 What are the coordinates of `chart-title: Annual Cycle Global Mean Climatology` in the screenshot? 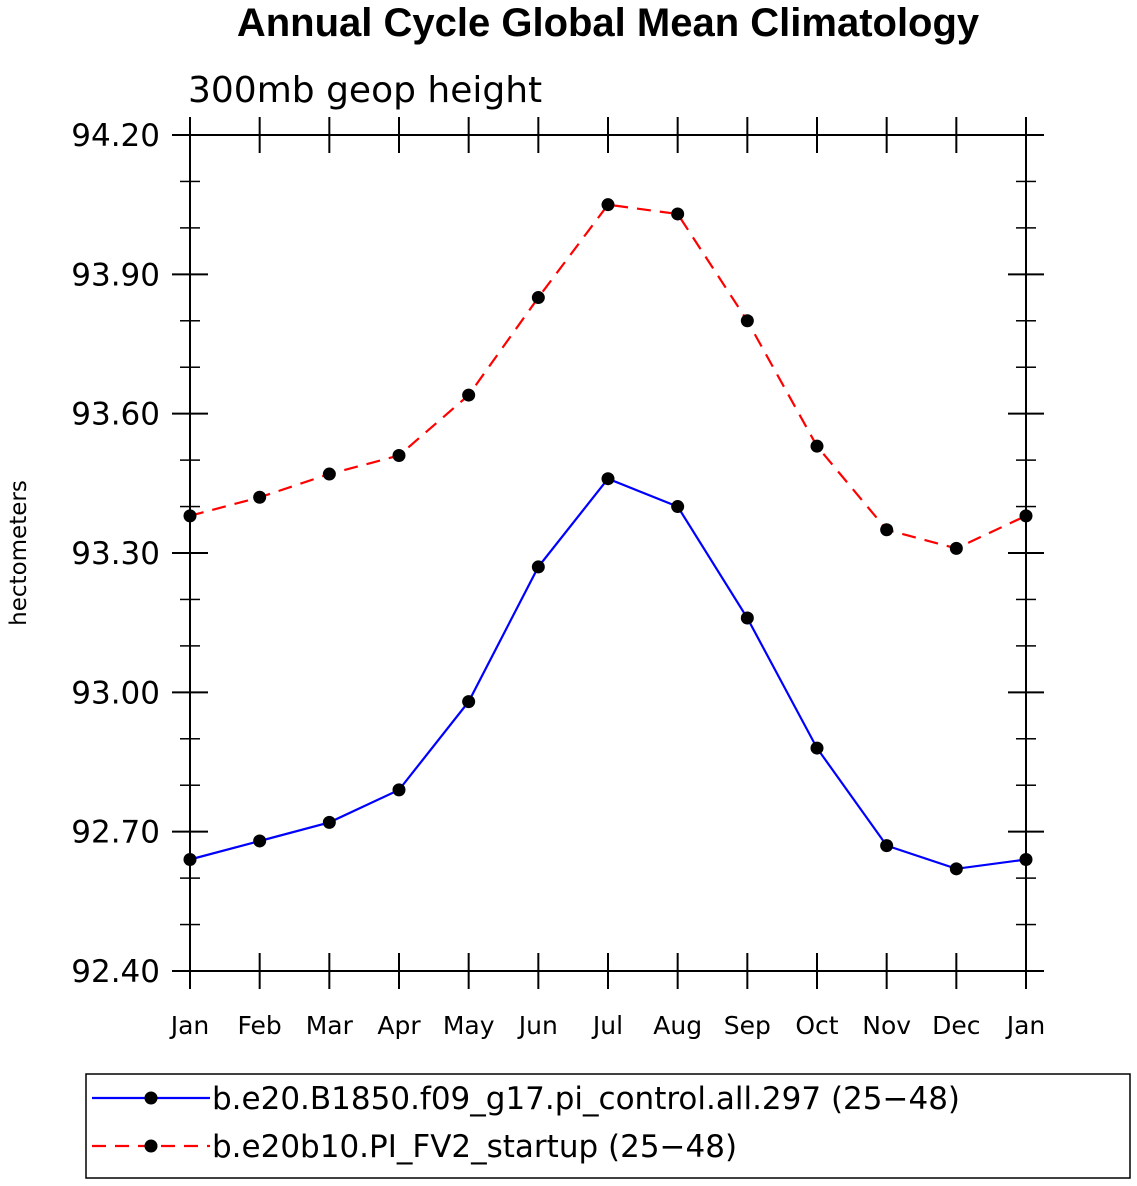 It's located at (608, 23).